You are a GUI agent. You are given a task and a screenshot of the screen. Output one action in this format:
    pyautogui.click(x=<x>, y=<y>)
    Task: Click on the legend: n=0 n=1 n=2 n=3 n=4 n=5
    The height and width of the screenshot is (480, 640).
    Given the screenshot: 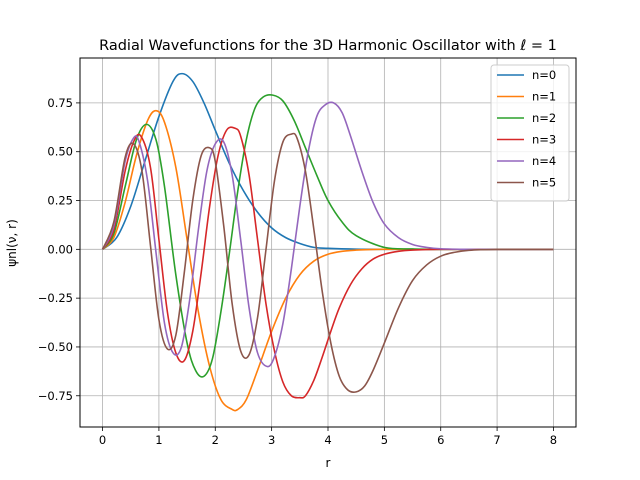 What is the action you would take?
    pyautogui.click(x=530, y=133)
    